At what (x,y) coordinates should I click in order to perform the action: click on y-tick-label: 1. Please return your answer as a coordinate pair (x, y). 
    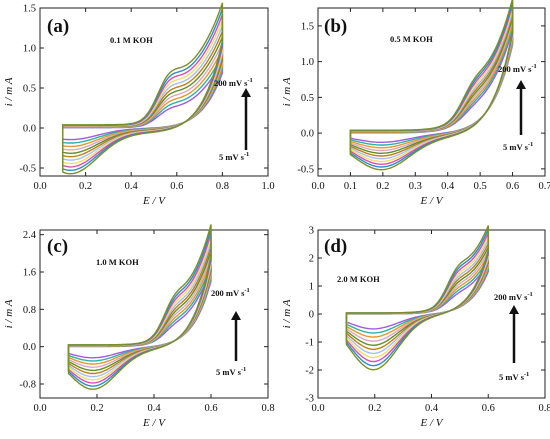
    Looking at the image, I should click on (311, 287).